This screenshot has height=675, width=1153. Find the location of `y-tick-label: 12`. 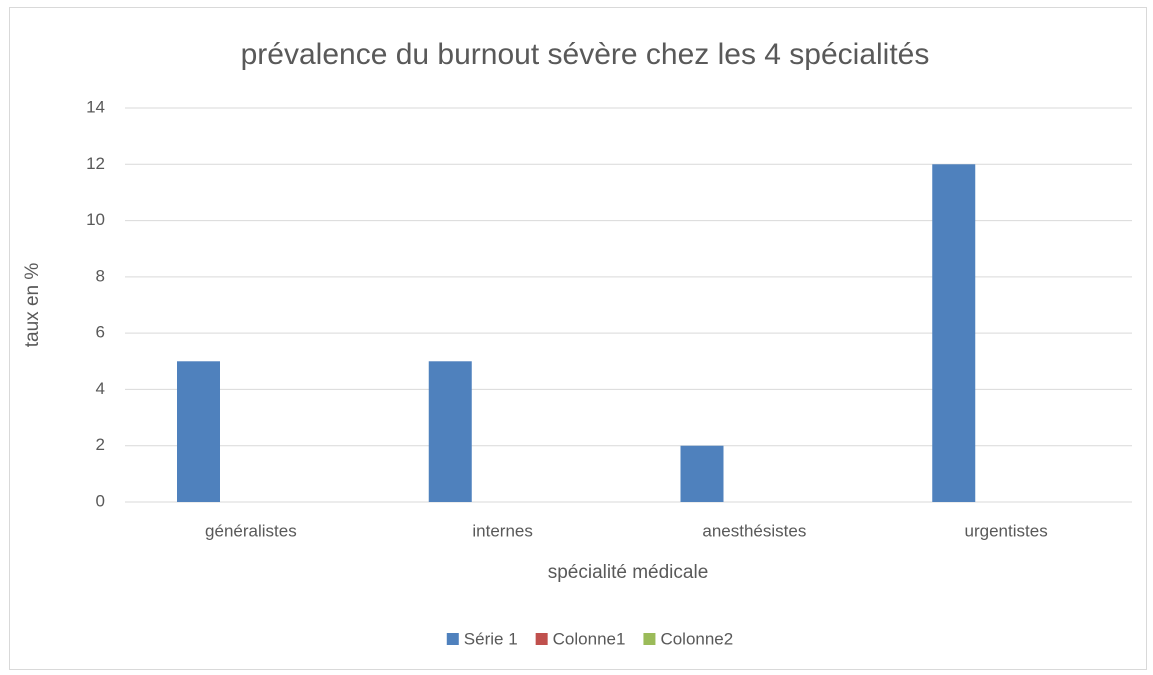

y-tick-label: 12 is located at coordinates (95, 163).